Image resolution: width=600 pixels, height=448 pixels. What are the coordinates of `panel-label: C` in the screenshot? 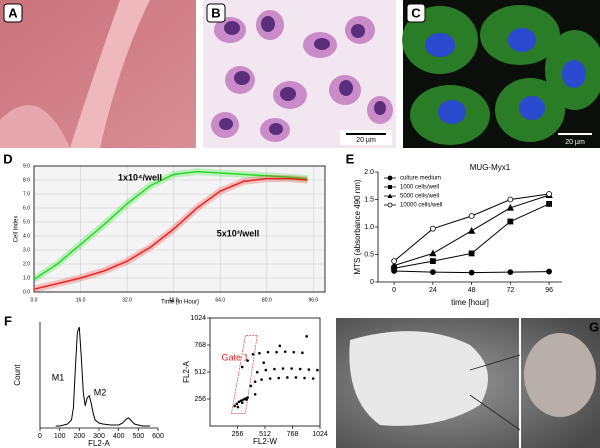 It's located at (416, 12).